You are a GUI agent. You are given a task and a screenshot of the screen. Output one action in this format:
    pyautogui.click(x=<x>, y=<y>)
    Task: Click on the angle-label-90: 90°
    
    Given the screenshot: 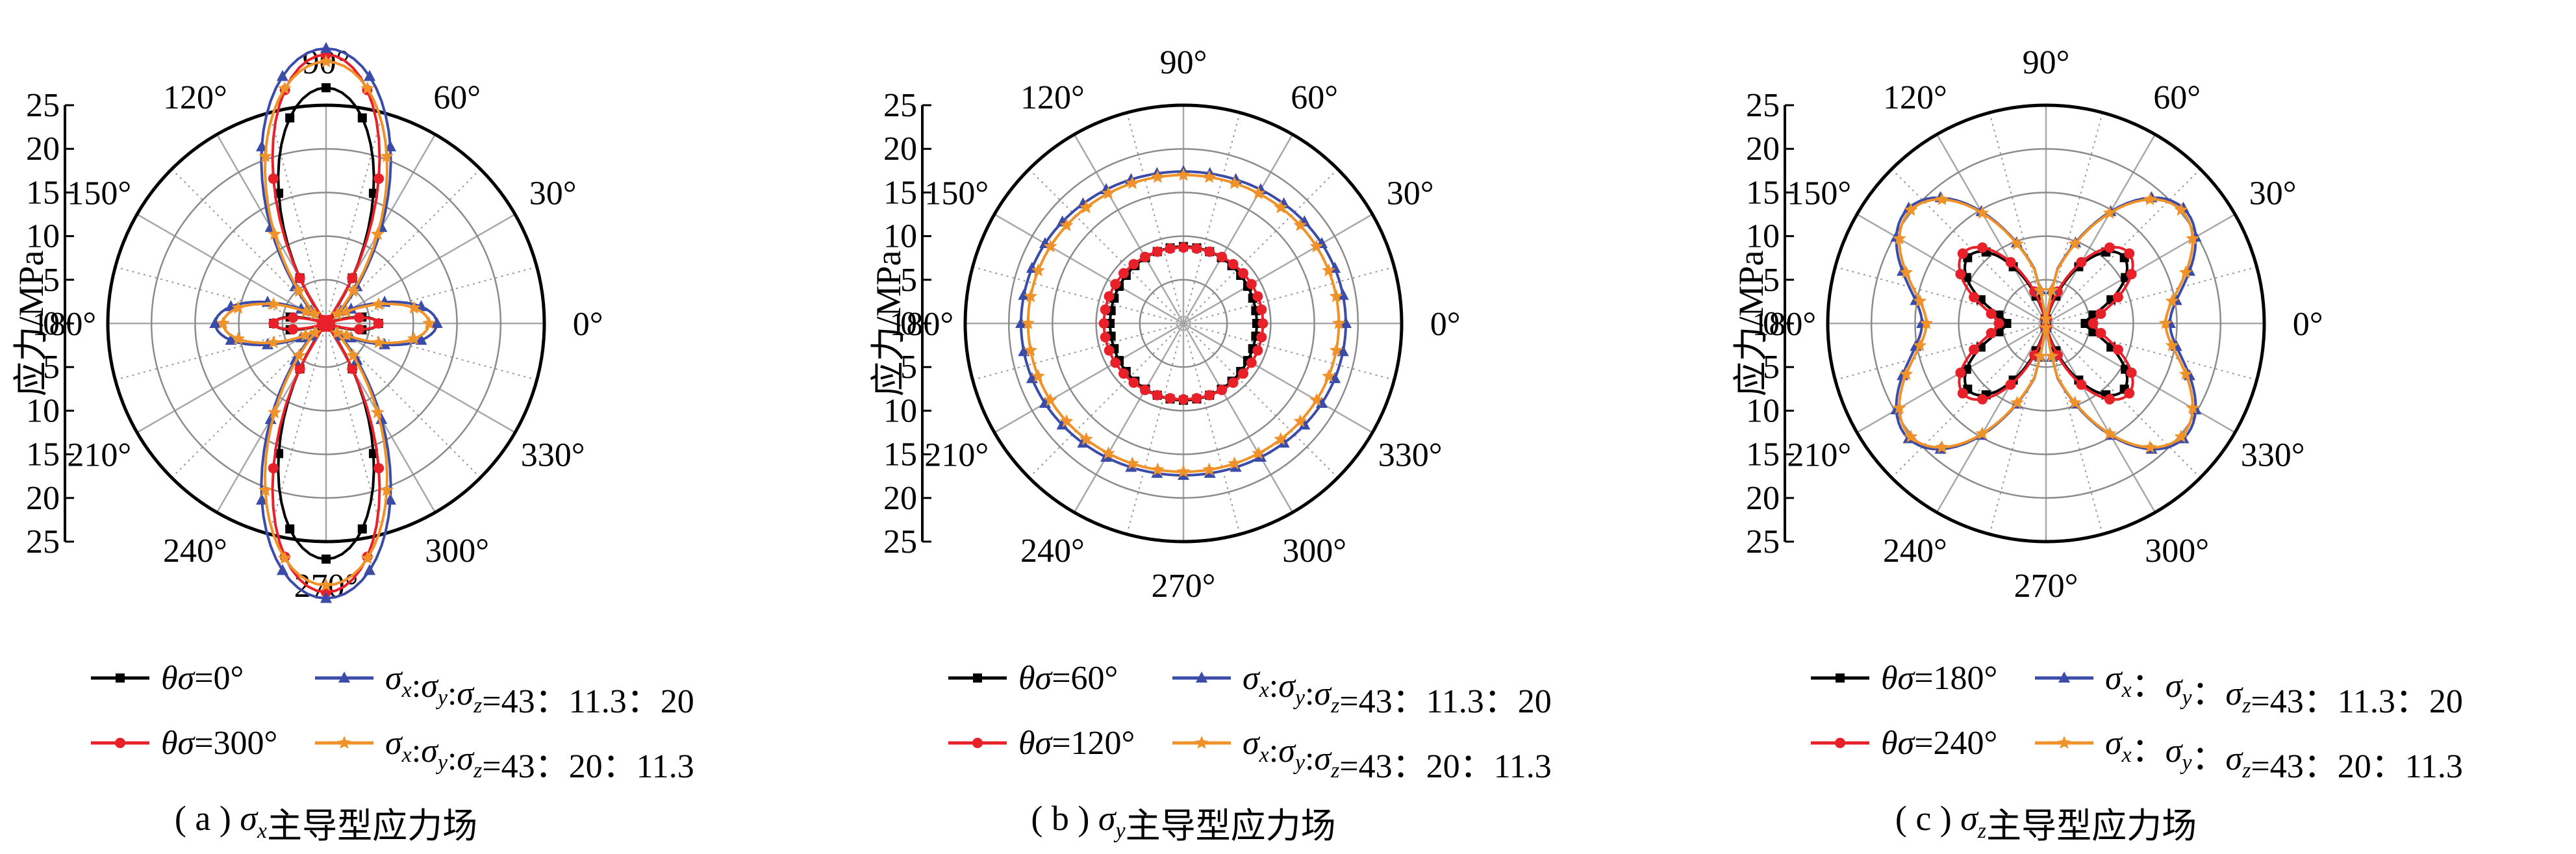 What is the action you would take?
    pyautogui.click(x=2047, y=62)
    